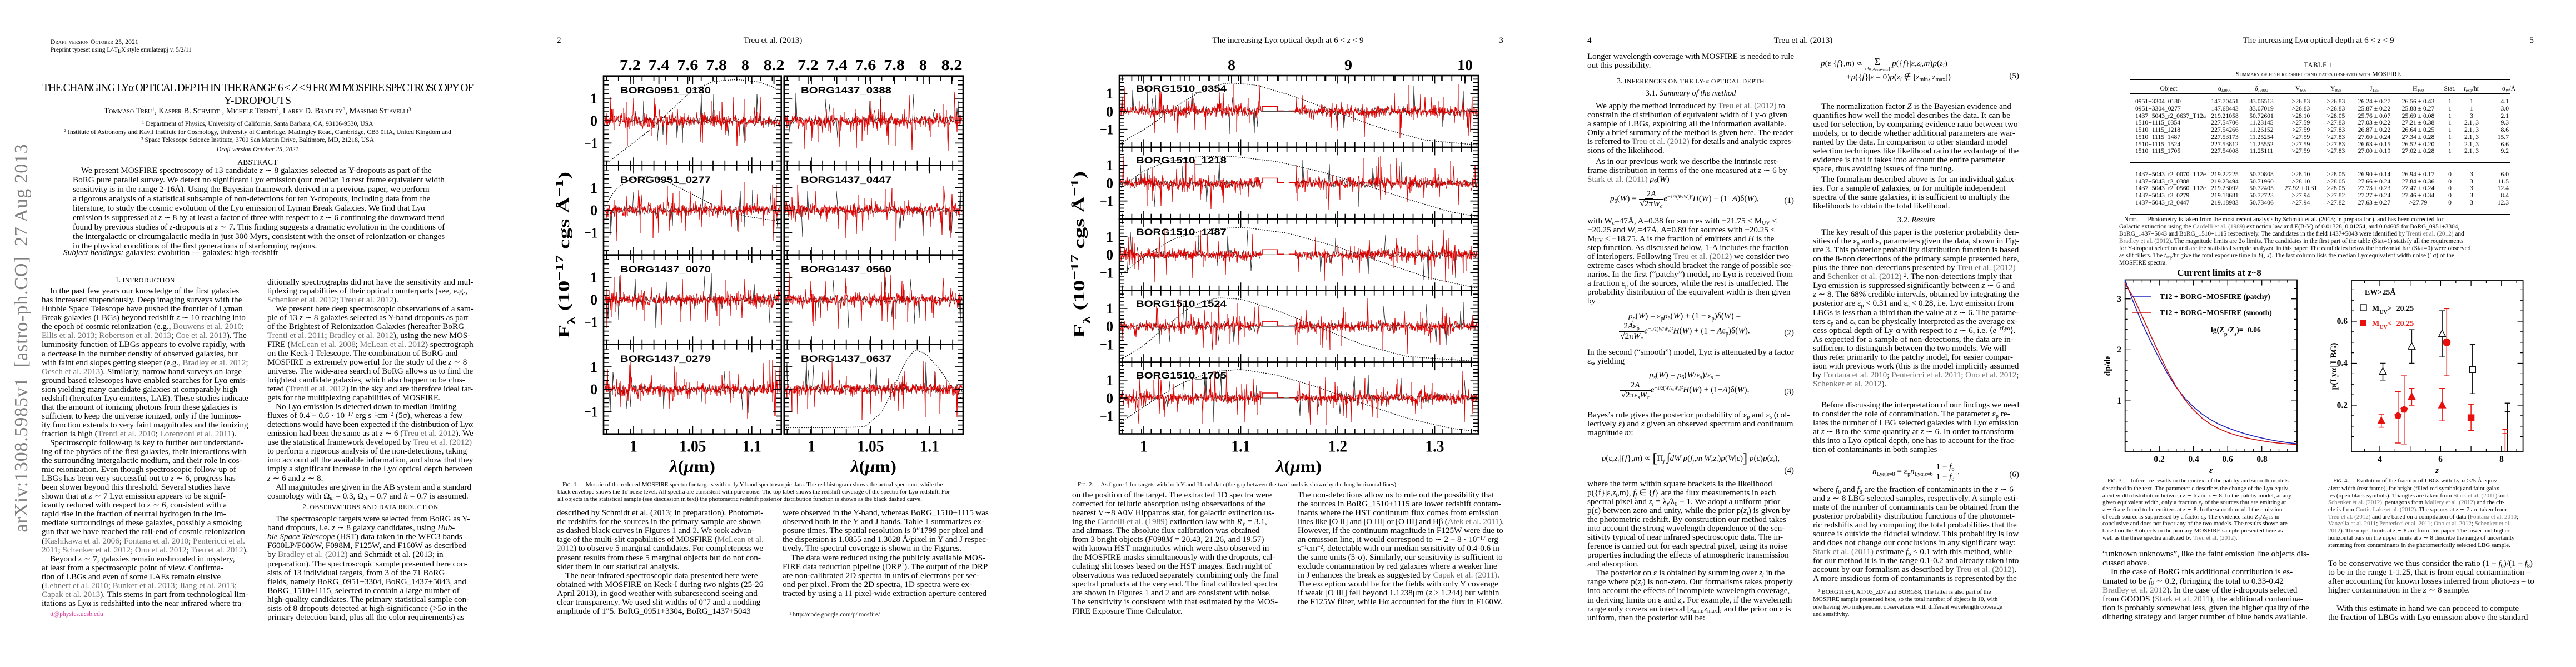 The height and width of the screenshot is (667, 2576). What do you see at coordinates (2215, 296) in the screenshot?
I see `svg-text: T12 + BORG−MOSFIRE (patchy)` at bounding box center [2215, 296].